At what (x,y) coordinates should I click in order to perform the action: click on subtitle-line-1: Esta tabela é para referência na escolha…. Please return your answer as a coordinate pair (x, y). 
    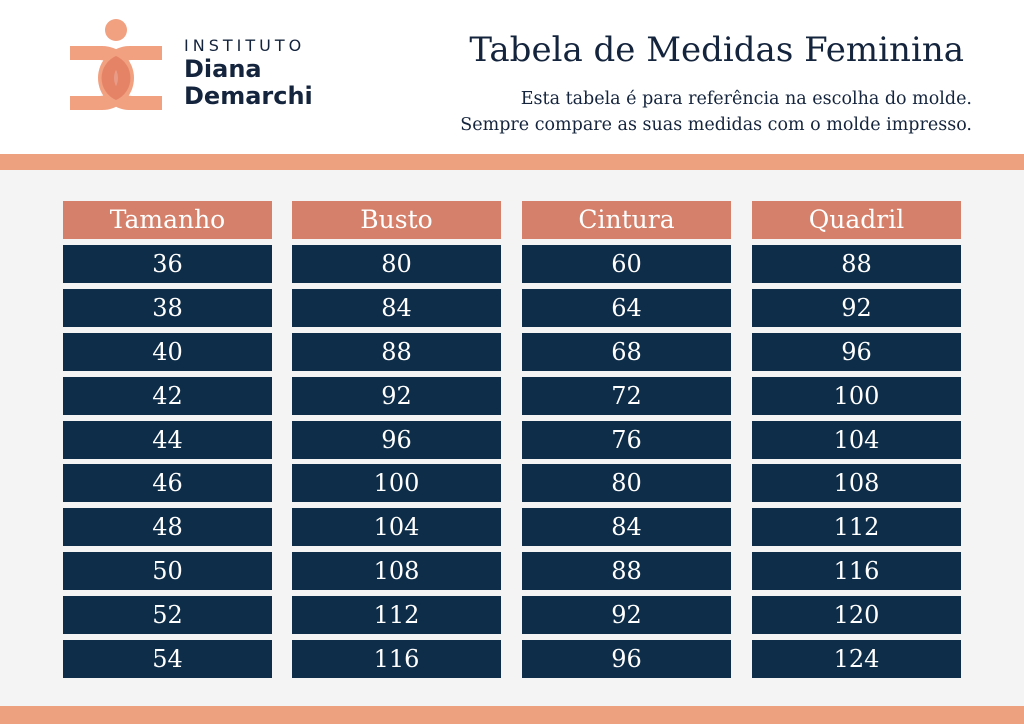
    Looking at the image, I should click on (746, 99).